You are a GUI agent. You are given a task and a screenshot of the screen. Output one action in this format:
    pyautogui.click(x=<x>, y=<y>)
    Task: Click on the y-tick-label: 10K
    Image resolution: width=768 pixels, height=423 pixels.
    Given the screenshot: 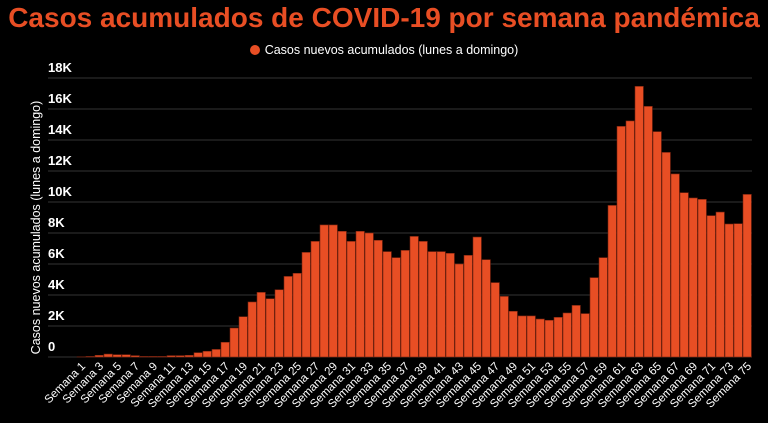 What is the action you would take?
    pyautogui.click(x=60, y=191)
    